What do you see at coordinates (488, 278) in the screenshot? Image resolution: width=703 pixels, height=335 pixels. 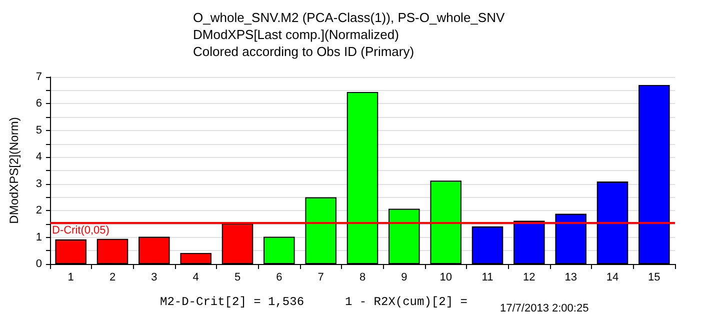 I see `x-tick-label: 11` at bounding box center [488, 278].